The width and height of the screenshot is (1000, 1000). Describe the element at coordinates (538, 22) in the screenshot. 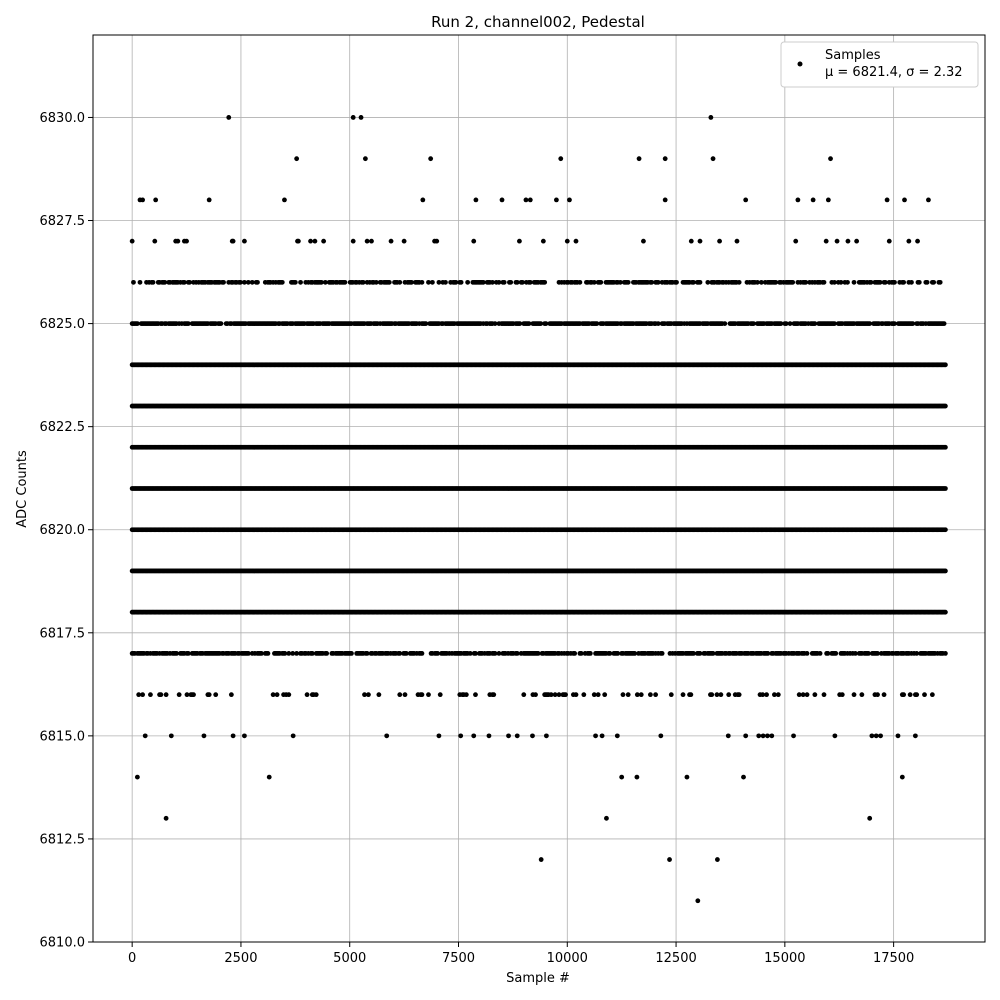

I see `chart-title: Run 2, channel002, Pedestal` at that location.